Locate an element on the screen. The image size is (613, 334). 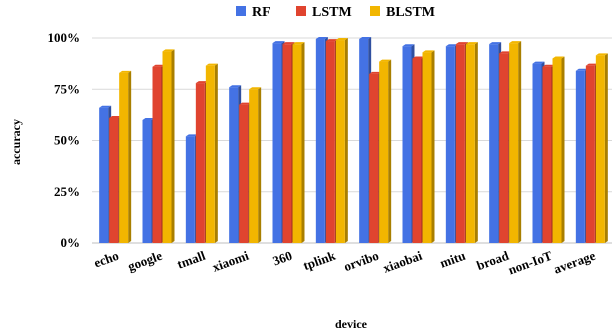
x-category-label: broad is located at coordinates (493, 260).